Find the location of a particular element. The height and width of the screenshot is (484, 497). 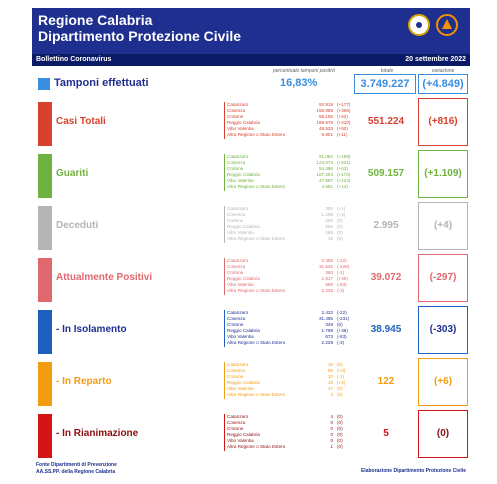

province-value: 1.798 is located at coordinates (327, 331).